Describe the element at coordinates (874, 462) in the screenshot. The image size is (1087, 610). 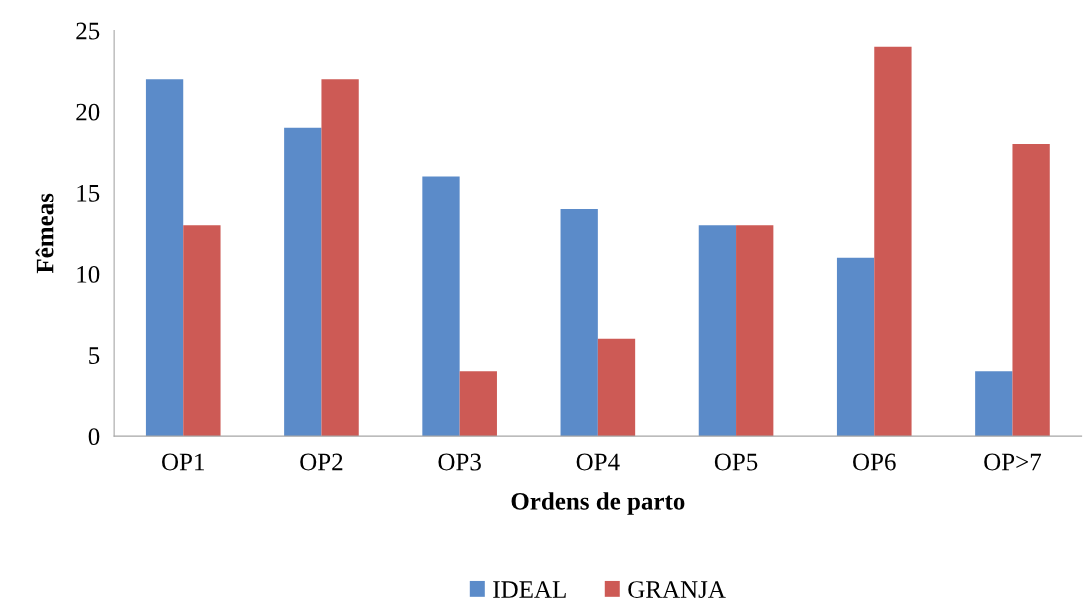
I see `x-tick-label: OP6` at that location.